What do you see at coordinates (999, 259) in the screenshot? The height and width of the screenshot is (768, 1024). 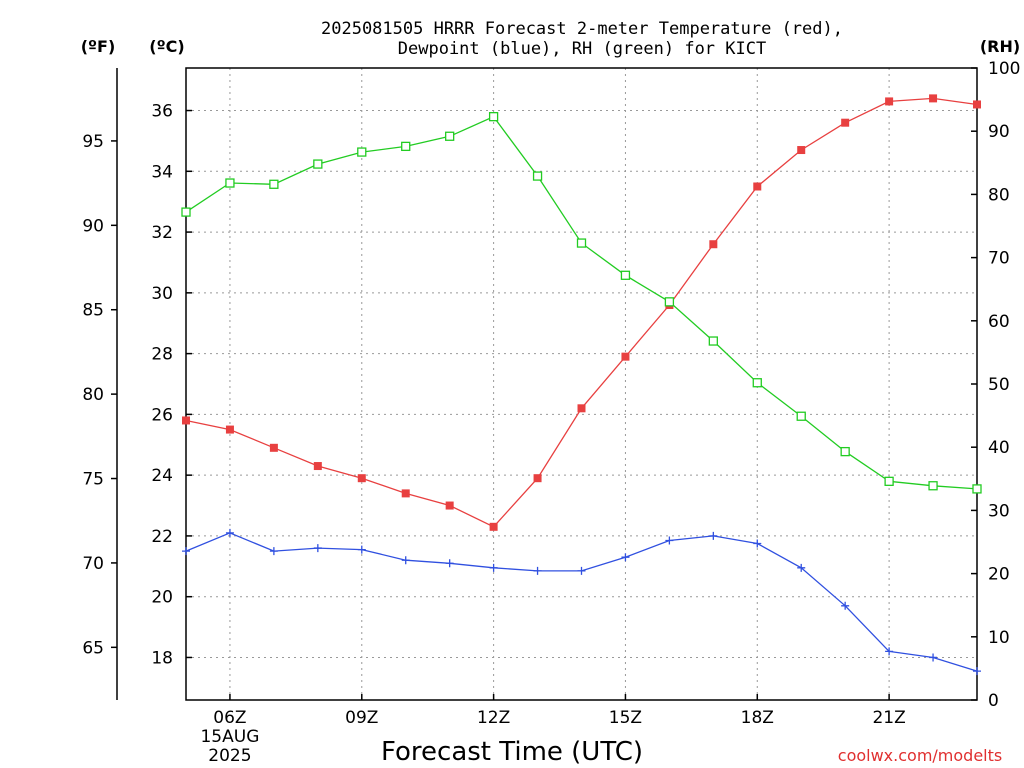 I see `rh-tick-label: 70` at bounding box center [999, 259].